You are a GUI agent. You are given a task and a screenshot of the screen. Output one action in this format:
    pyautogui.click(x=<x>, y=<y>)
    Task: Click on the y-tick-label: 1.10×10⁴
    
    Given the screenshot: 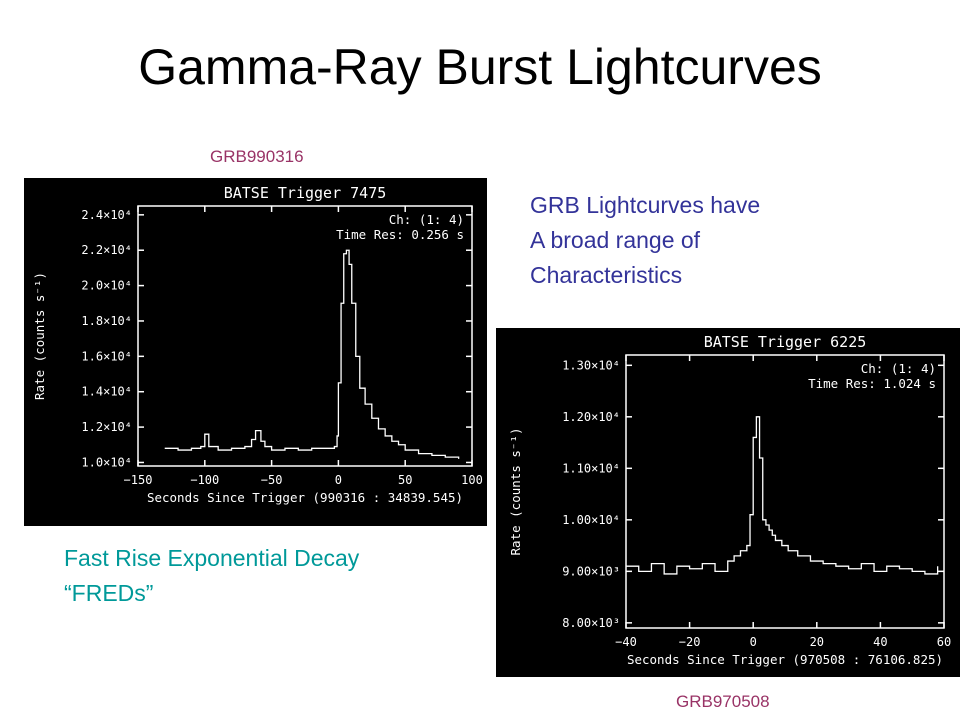 What is the action you would take?
    pyautogui.click(x=591, y=468)
    